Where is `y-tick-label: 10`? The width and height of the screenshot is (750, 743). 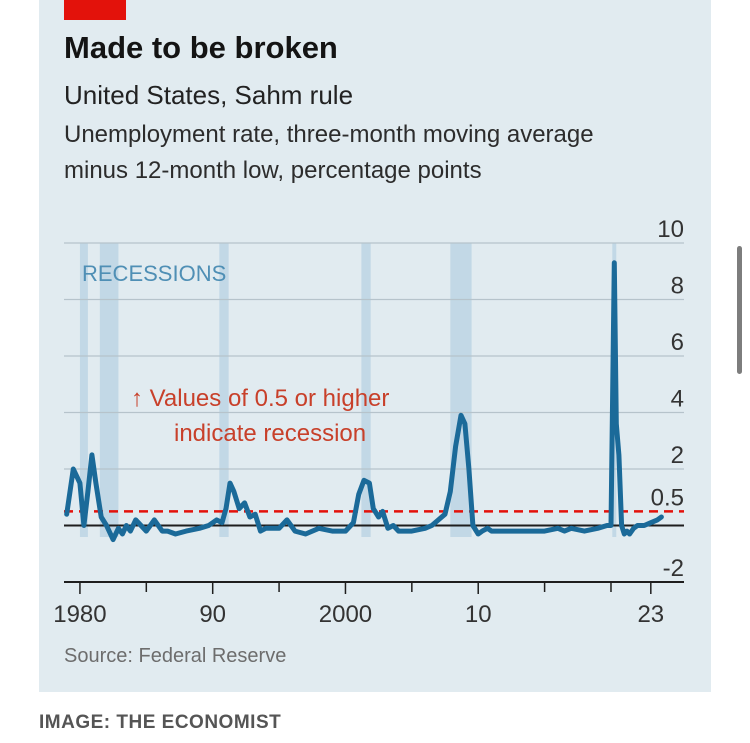 y-tick-label: 10 is located at coordinates (670, 229).